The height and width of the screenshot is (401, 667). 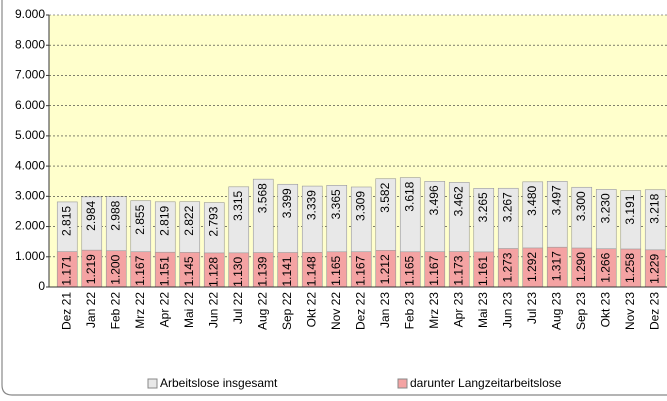 What do you see at coordinates (262, 311) in the screenshot?
I see `x-tick-label: Aug 22` at bounding box center [262, 311].